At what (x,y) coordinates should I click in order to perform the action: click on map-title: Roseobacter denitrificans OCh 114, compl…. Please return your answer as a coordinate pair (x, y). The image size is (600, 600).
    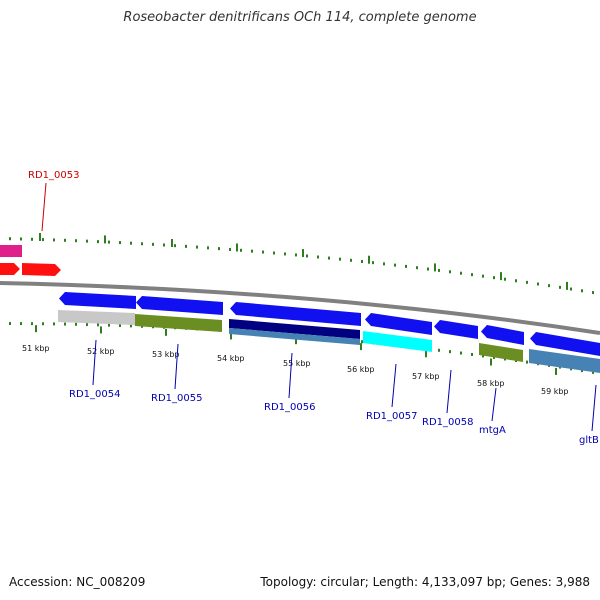
    Looking at the image, I should click on (300, 17).